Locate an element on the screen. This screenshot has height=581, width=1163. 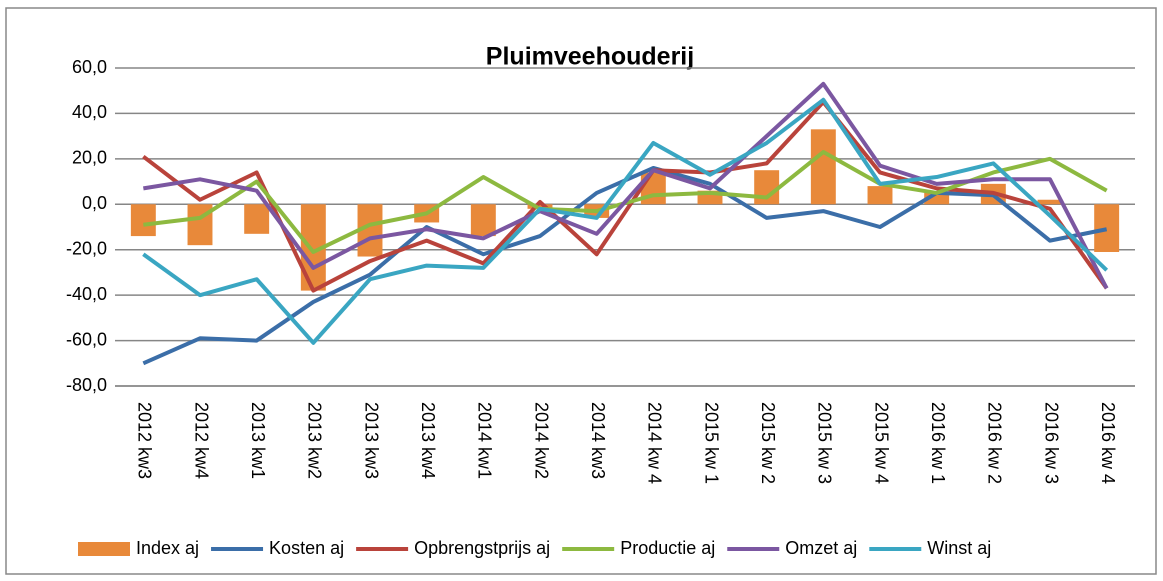
x-tick-label: 2014 kw1 is located at coordinates (485, 440).